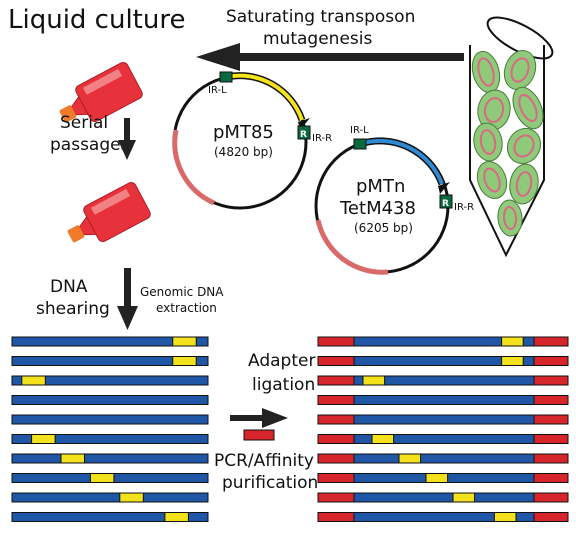 Image resolution: width=576 pixels, height=535 pixels. What do you see at coordinates (243, 132) in the screenshot?
I see `plasmid1-name: pMT85` at bounding box center [243, 132].